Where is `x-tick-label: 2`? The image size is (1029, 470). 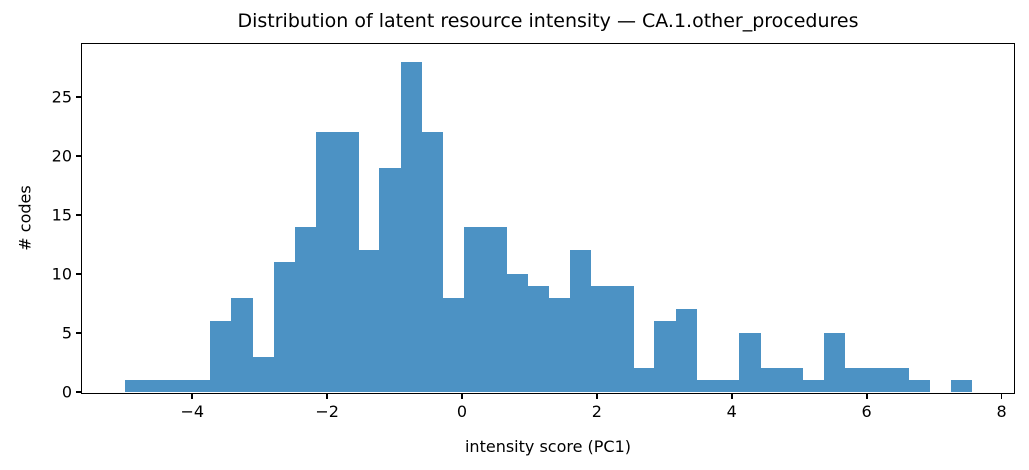
x-tick-label: 2 is located at coordinates (596, 411).